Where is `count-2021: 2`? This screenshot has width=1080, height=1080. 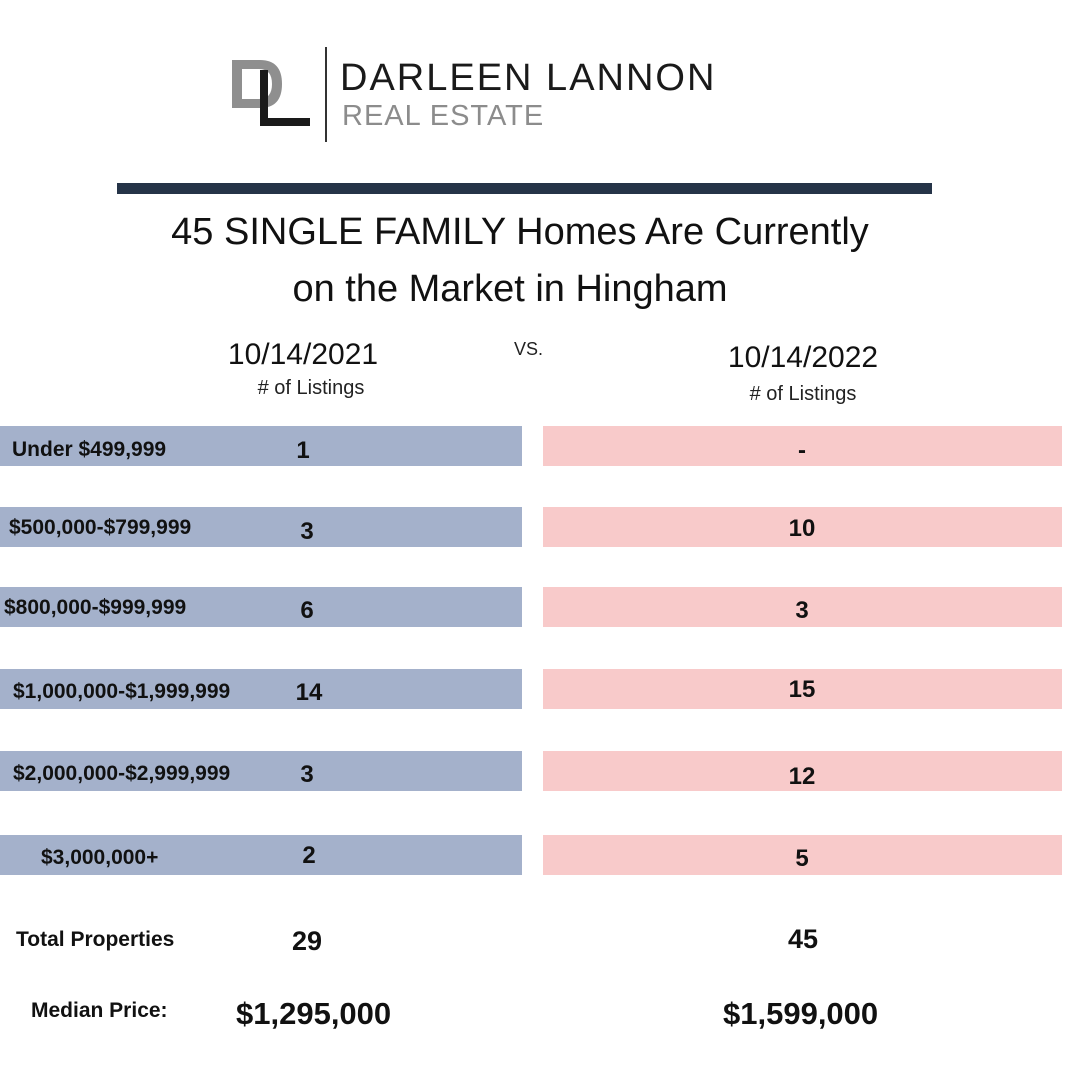
count-2021: 2 is located at coordinates (309, 855).